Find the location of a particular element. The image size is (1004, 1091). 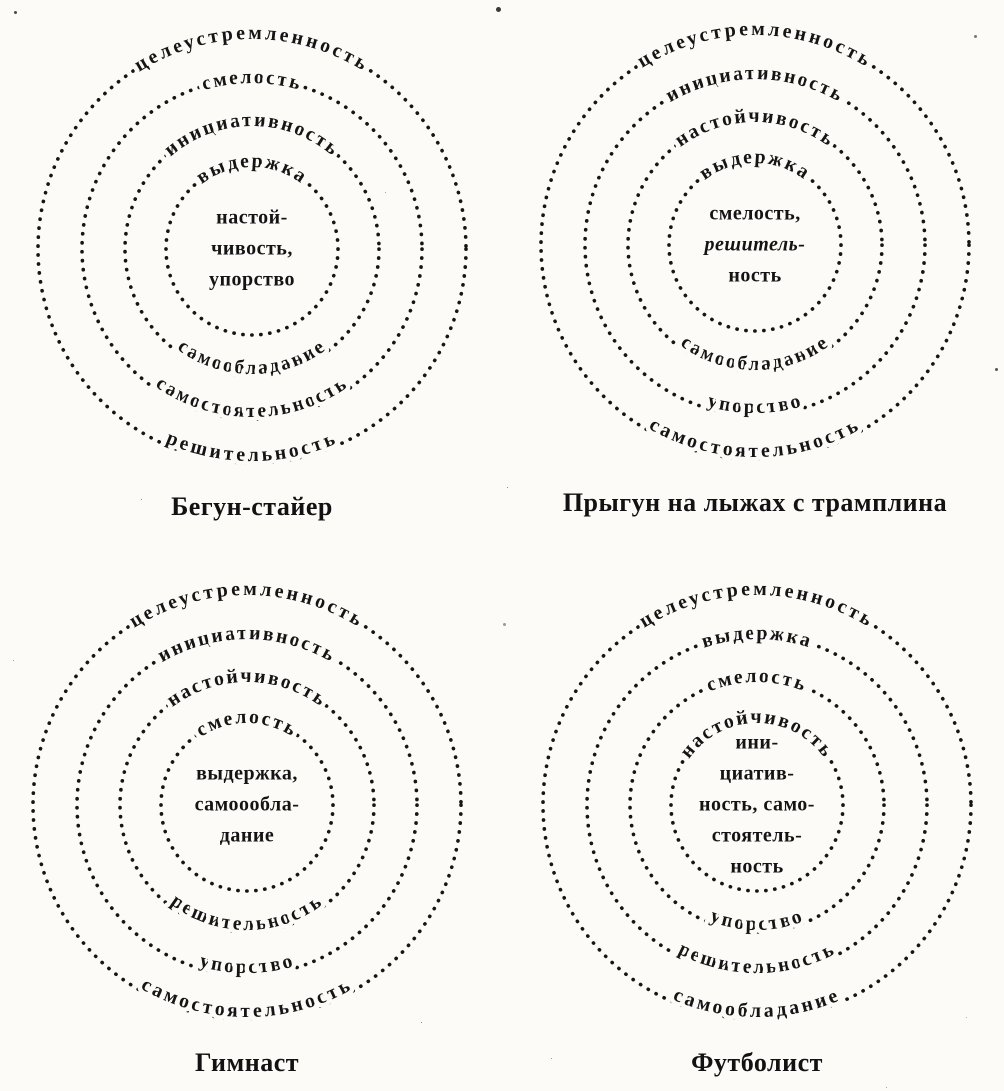

core-quality-line: смелость, is located at coordinates (755, 213).